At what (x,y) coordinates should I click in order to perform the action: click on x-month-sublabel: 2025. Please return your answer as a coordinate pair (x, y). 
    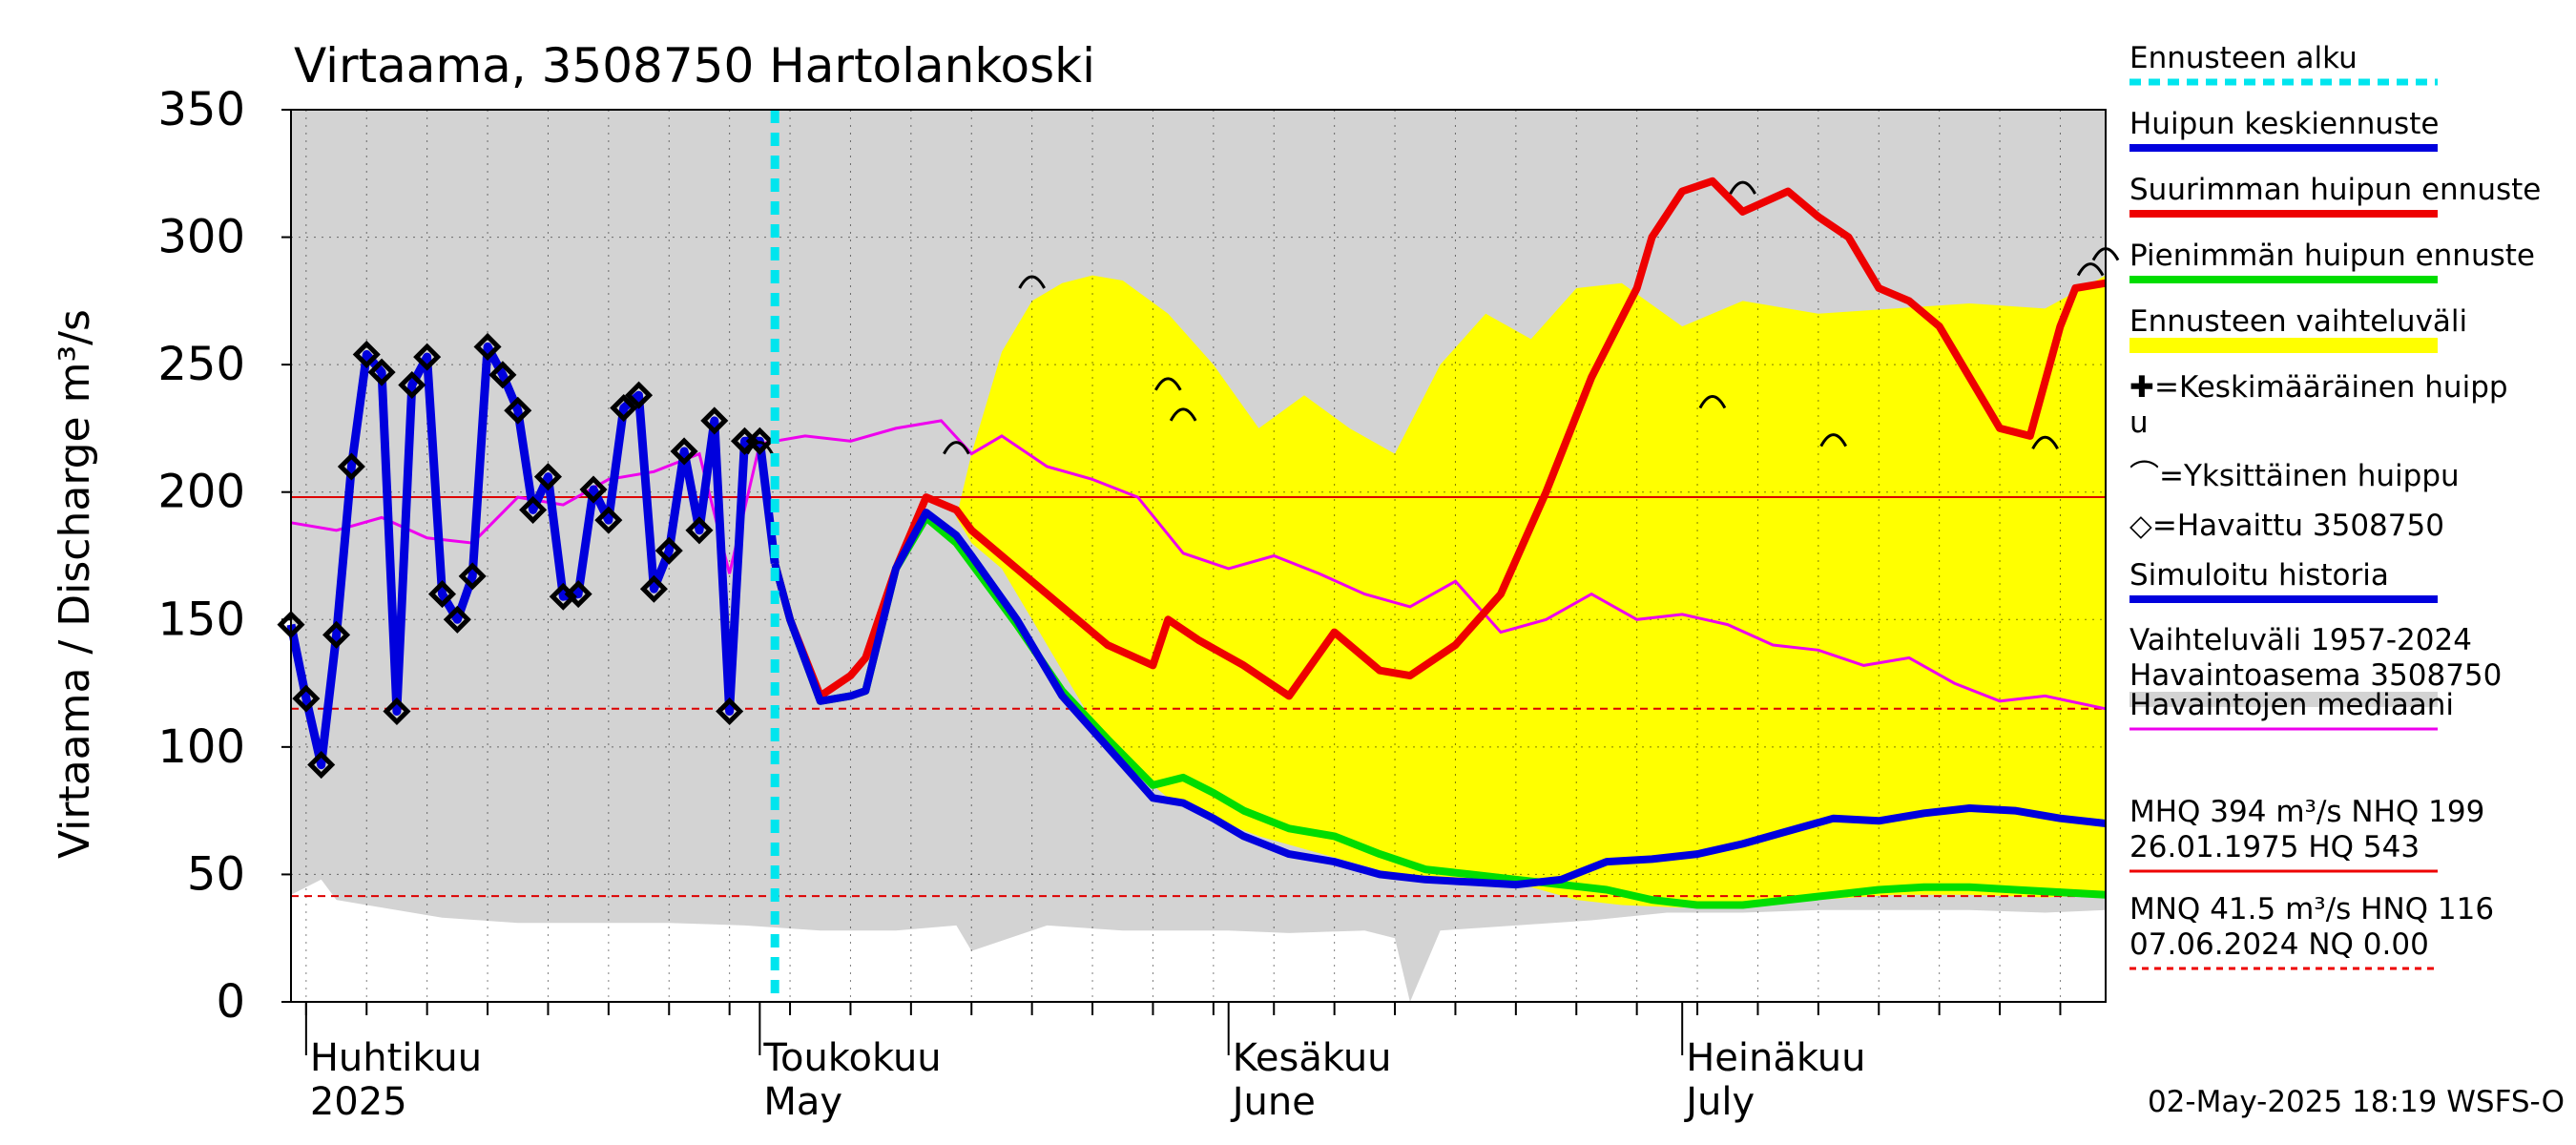
    Looking at the image, I should click on (358, 1102).